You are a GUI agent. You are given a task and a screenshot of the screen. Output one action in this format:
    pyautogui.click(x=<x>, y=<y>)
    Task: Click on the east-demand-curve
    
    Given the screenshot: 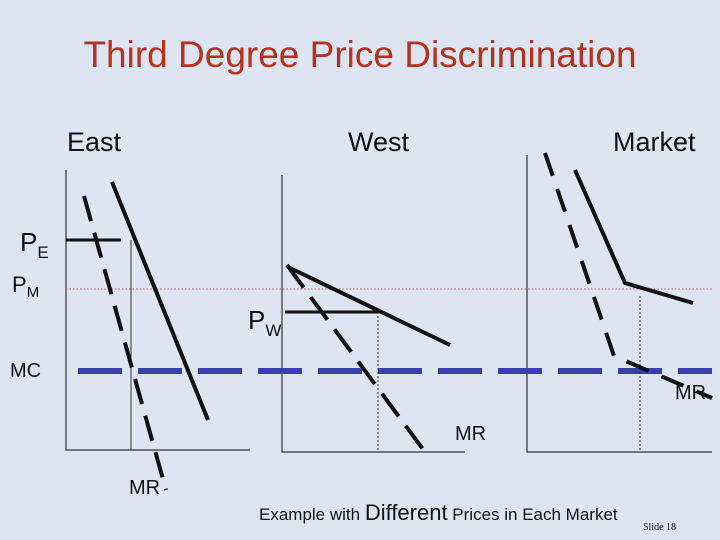 What is the action you would take?
    pyautogui.click(x=160, y=301)
    